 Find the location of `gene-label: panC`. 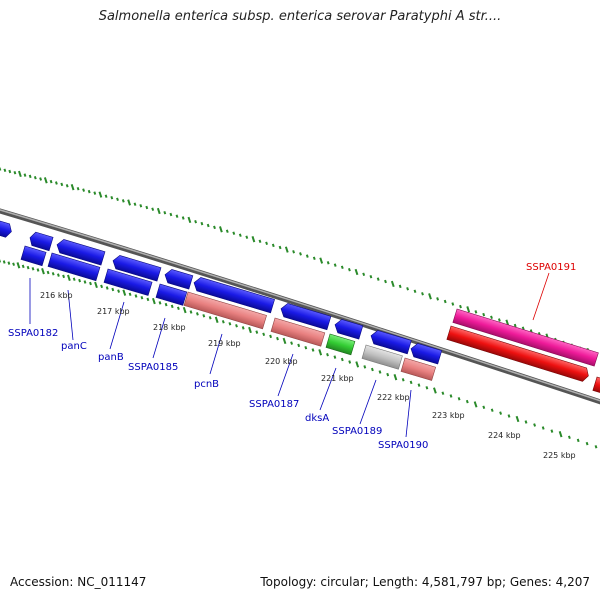

gene-label: panC is located at coordinates (74, 346).